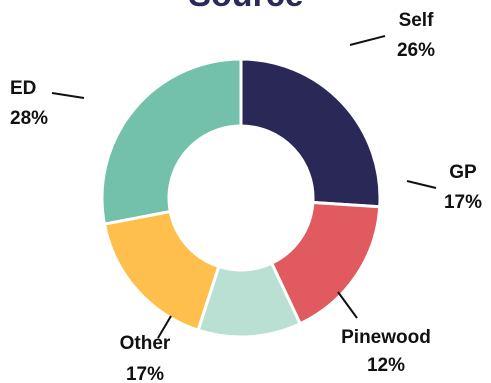 This screenshot has width=491, height=383. What do you see at coordinates (367, 40) in the screenshot?
I see `leader-line-self` at bounding box center [367, 40].